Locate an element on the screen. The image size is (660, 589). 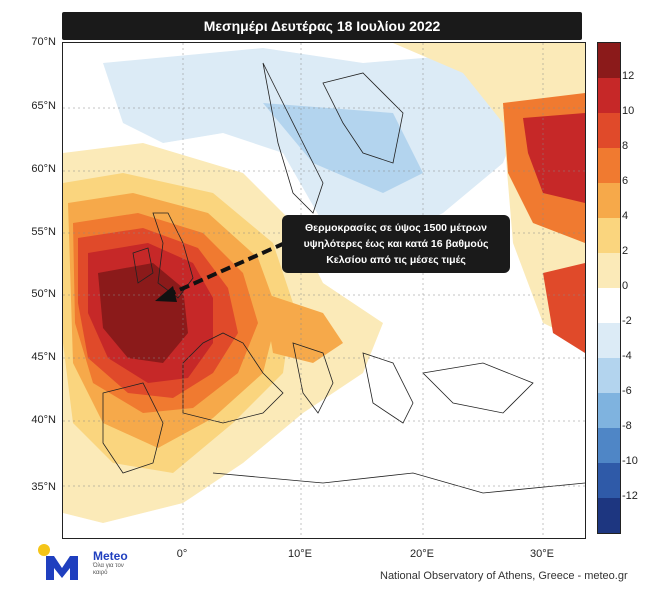
colorbar-tick-label: -10 is located at coordinates (630, 461).